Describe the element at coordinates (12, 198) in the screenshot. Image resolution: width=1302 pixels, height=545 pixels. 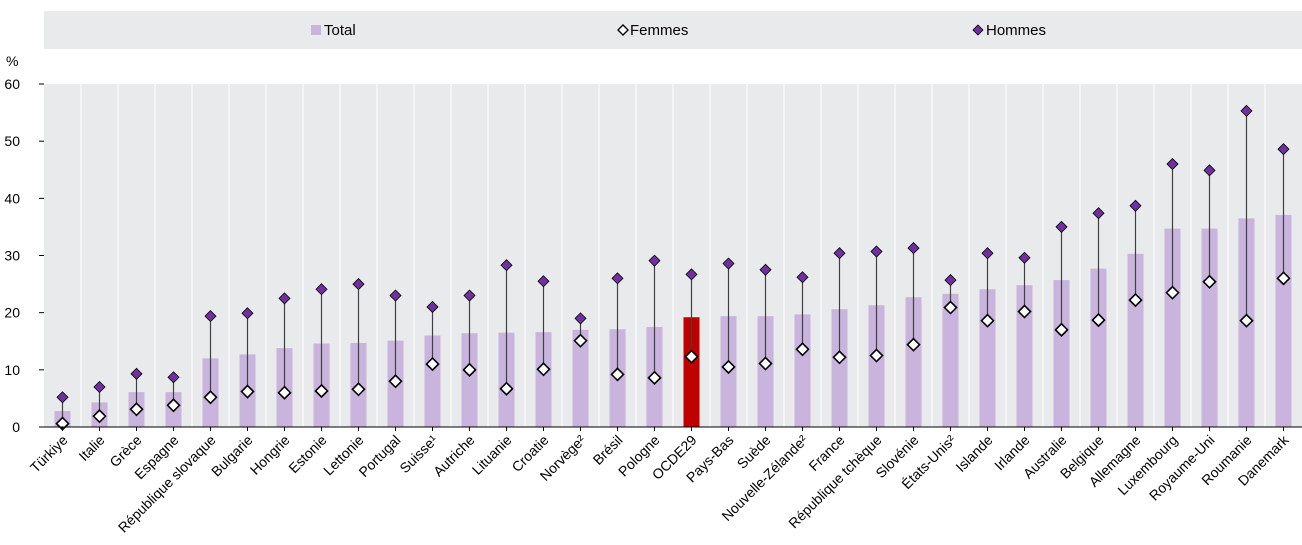
I see `y-tick-label: 40` at that location.